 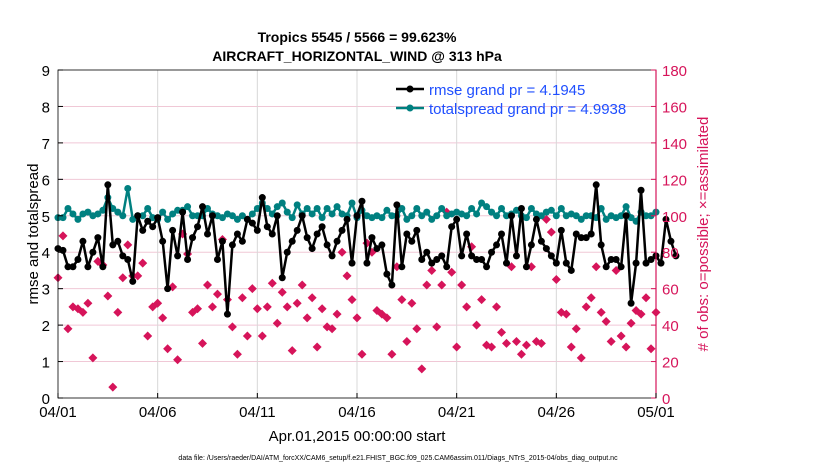 What do you see at coordinates (410, 89) in the screenshot?
I see `legend-rmse-marker` at bounding box center [410, 89].